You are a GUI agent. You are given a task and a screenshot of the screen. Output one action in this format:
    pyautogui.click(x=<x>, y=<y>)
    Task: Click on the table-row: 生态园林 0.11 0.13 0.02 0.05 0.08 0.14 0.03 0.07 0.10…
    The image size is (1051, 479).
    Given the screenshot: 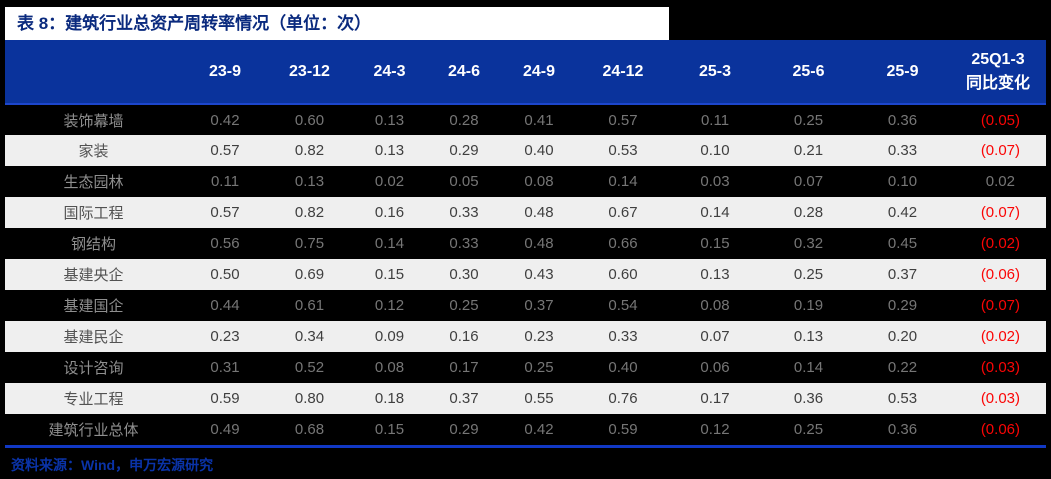 What is the action you would take?
    pyautogui.click(x=525, y=181)
    